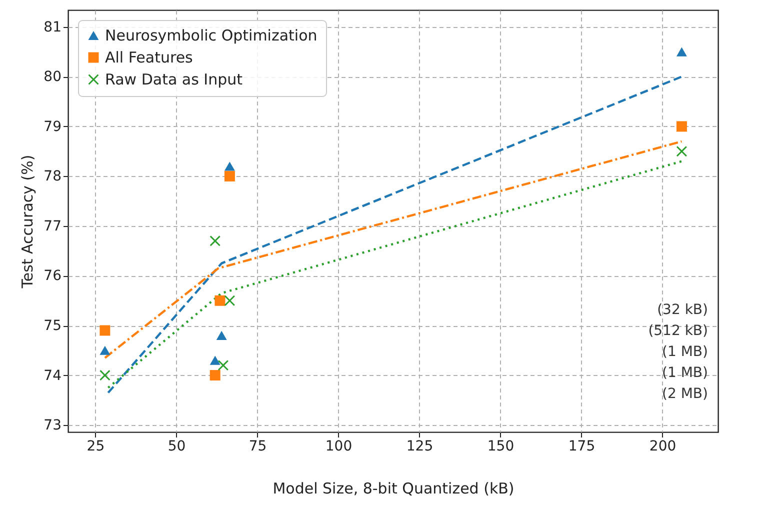 This screenshot has height=509, width=759. I want to click on y-tick-label: 74, so click(53, 376).